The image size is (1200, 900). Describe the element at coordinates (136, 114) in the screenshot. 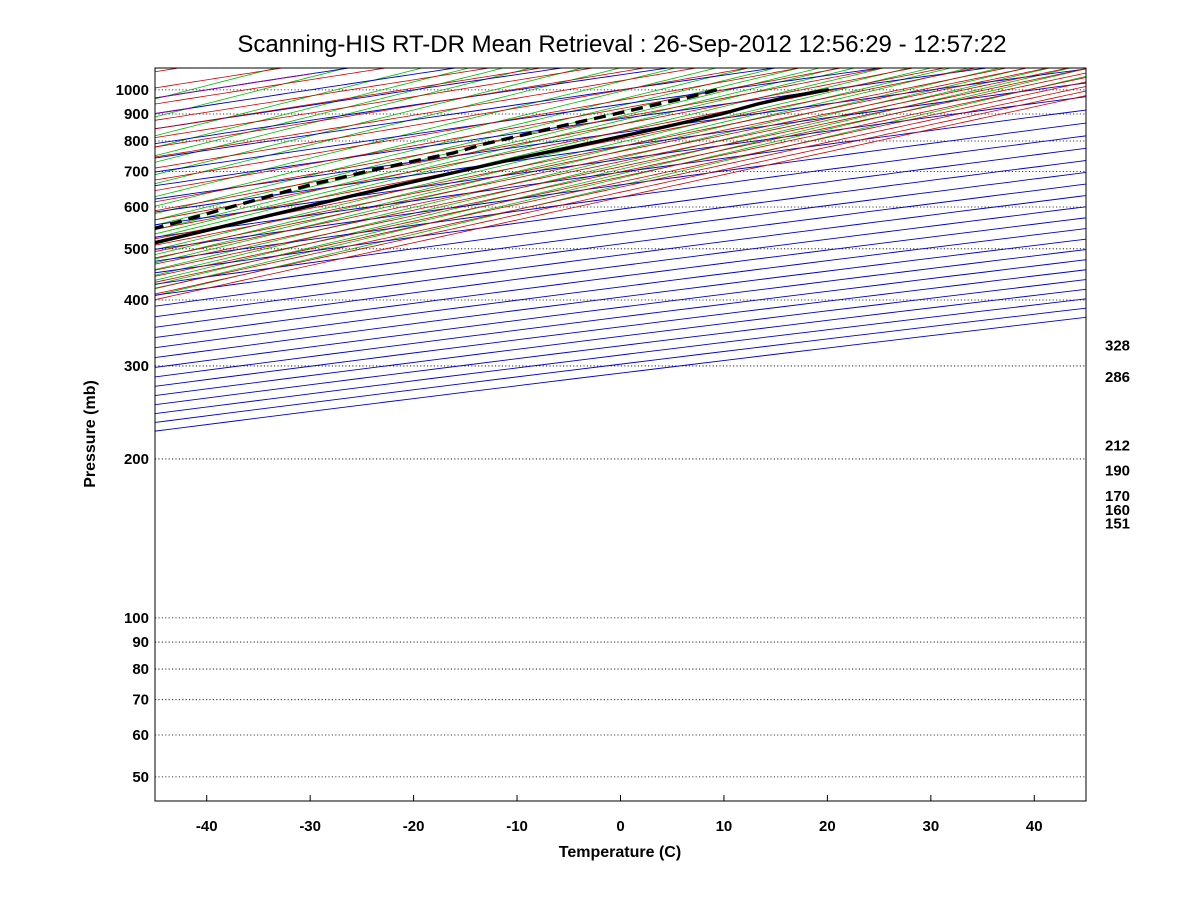

I see `y-tick-label: 900` at that location.